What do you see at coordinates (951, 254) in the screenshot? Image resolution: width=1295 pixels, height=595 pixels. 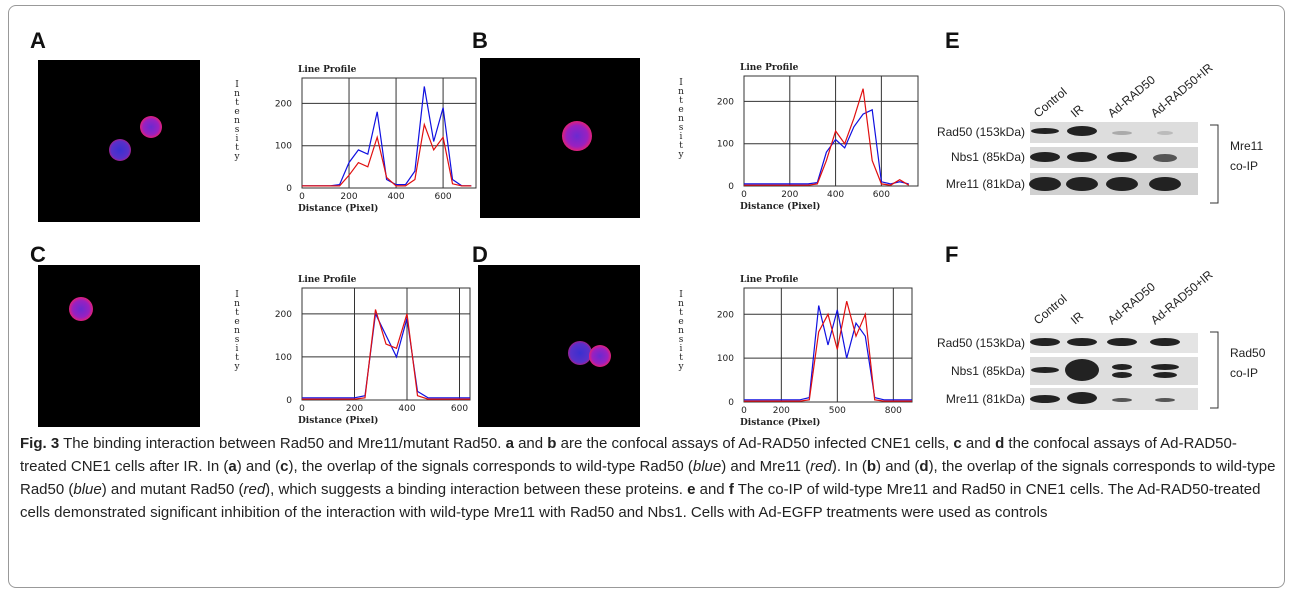 I see `panel-label: F` at bounding box center [951, 254].